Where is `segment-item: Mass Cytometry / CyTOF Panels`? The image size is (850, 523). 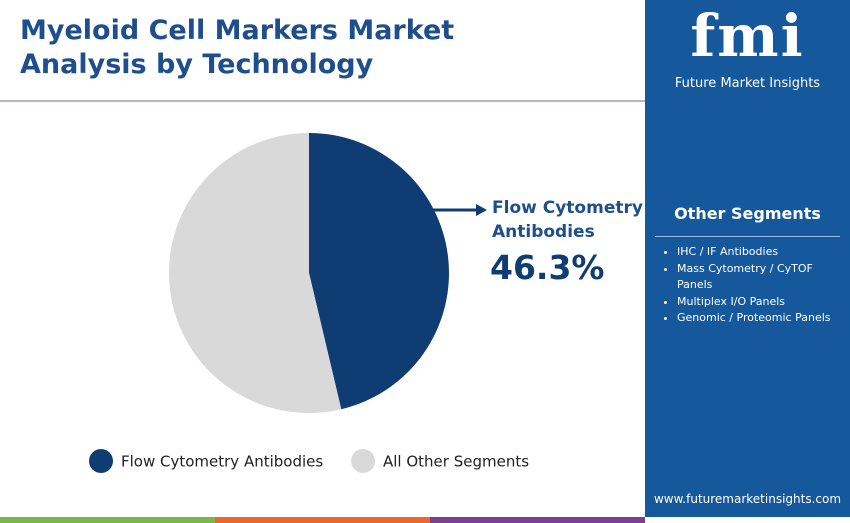
segment-item: Mass Cytometry / CyTOF Panels is located at coordinates (762, 277).